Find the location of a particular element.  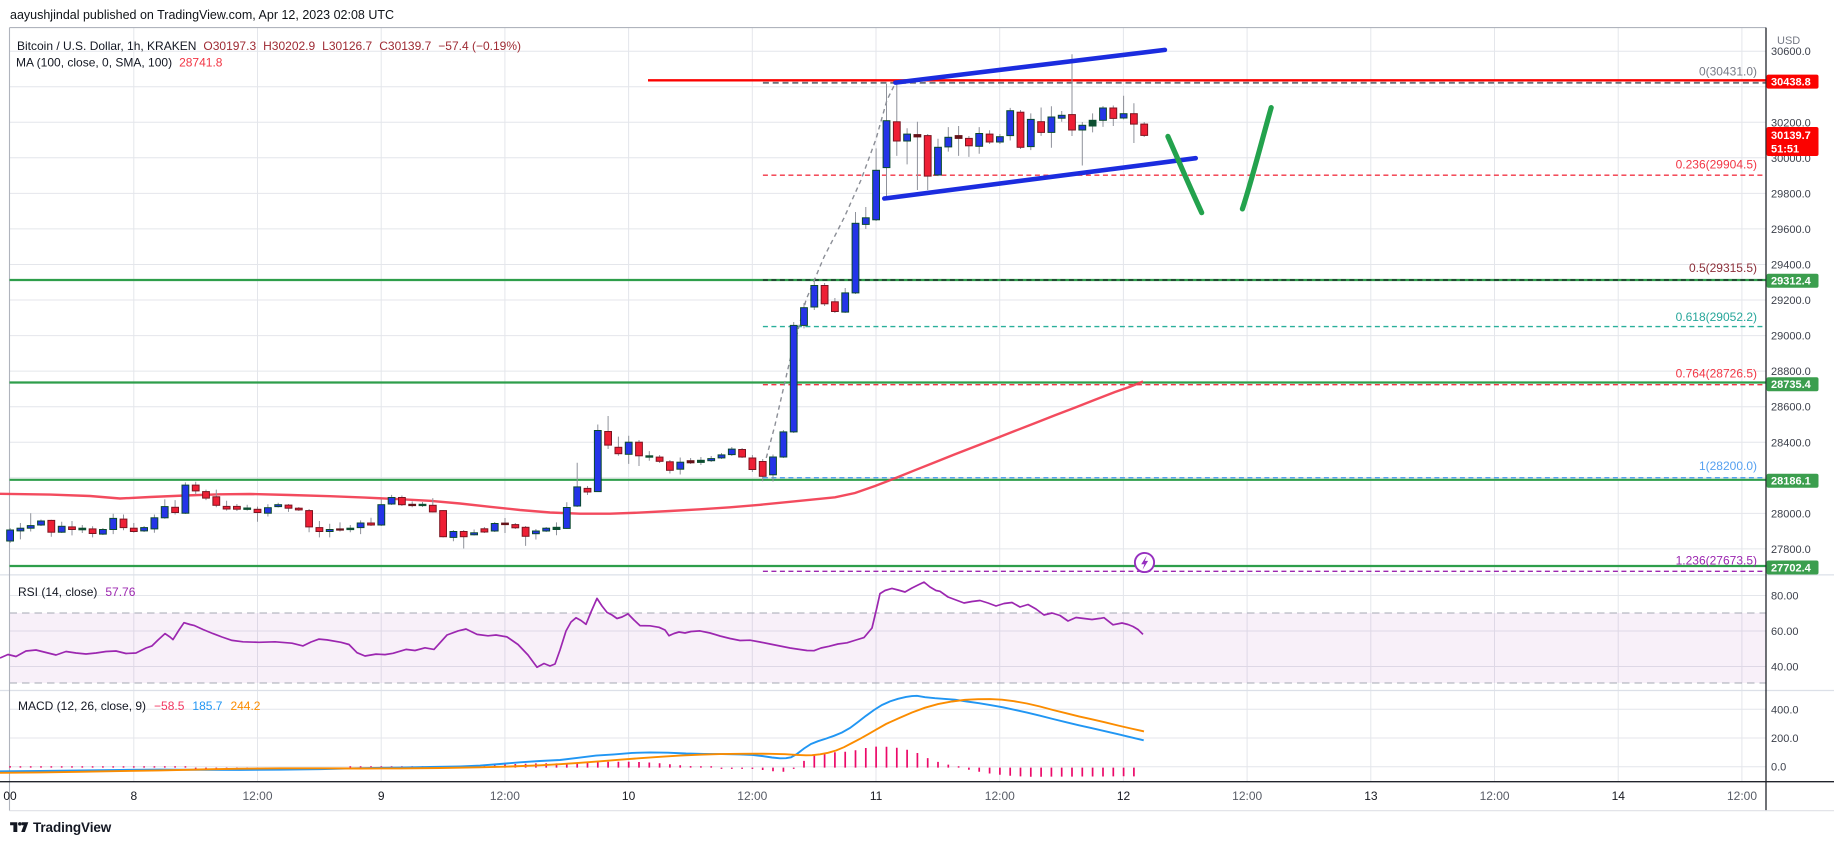

svg-text: USD is located at coordinates (1788, 41).